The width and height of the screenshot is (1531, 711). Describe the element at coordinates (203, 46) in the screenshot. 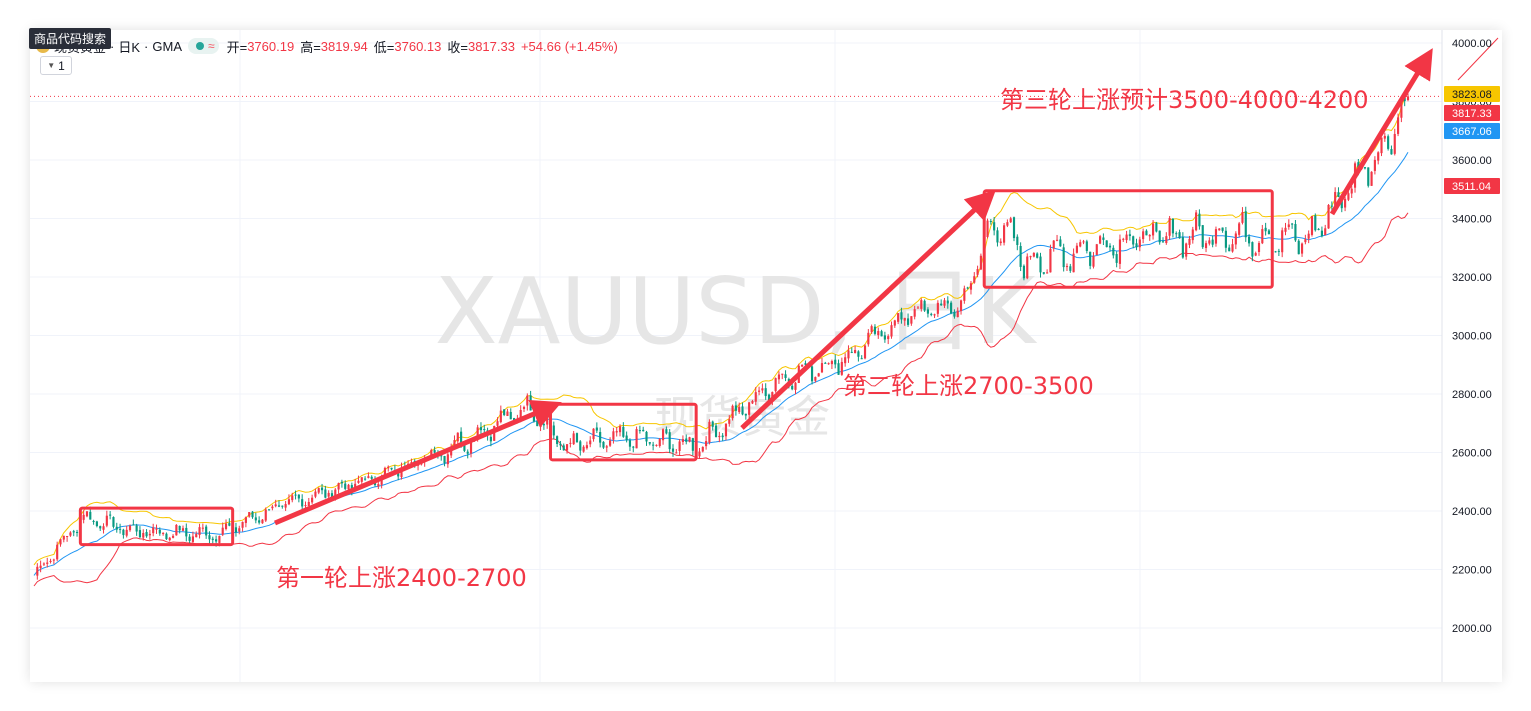

I see `market-status-pill: ≈` at that location.